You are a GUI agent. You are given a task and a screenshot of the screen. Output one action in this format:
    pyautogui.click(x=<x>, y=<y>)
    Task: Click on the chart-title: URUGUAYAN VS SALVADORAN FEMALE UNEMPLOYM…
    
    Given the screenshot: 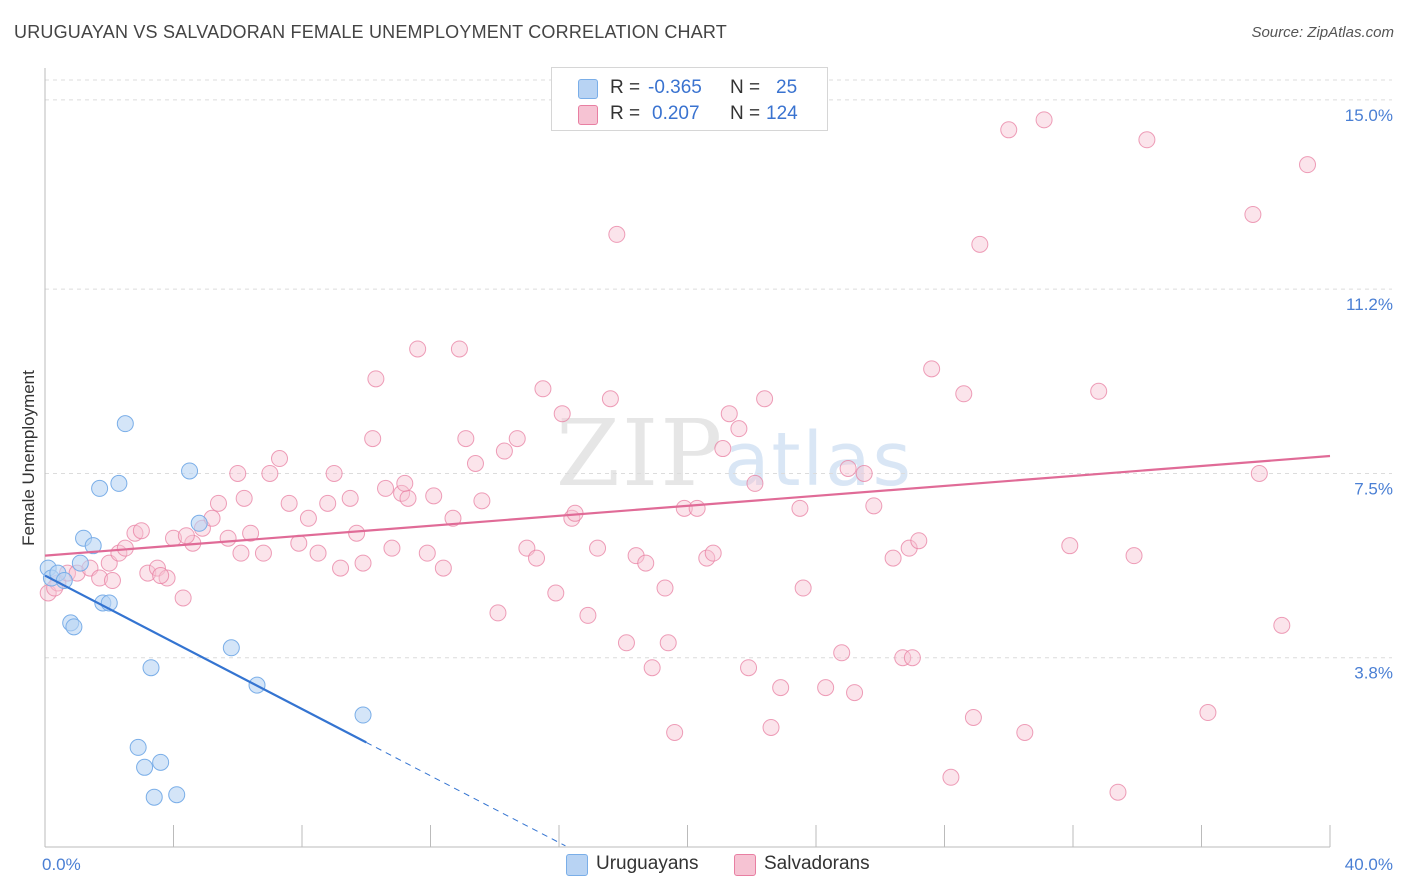 What is the action you would take?
    pyautogui.click(x=370, y=32)
    